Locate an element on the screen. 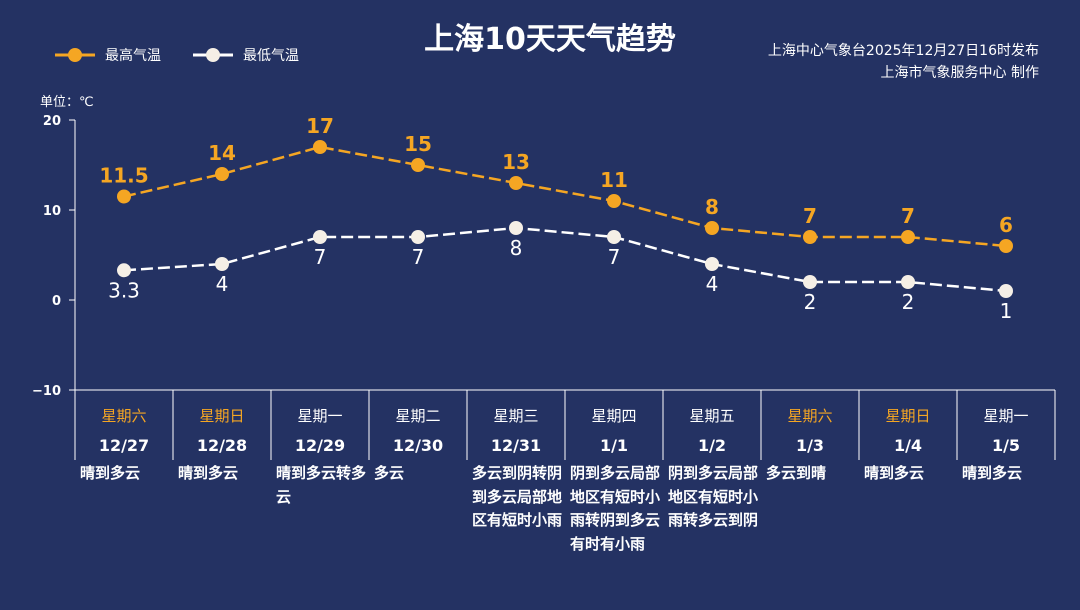 The image size is (1080, 610). chart-title: 上海10天天气趋势 is located at coordinates (550, 39).